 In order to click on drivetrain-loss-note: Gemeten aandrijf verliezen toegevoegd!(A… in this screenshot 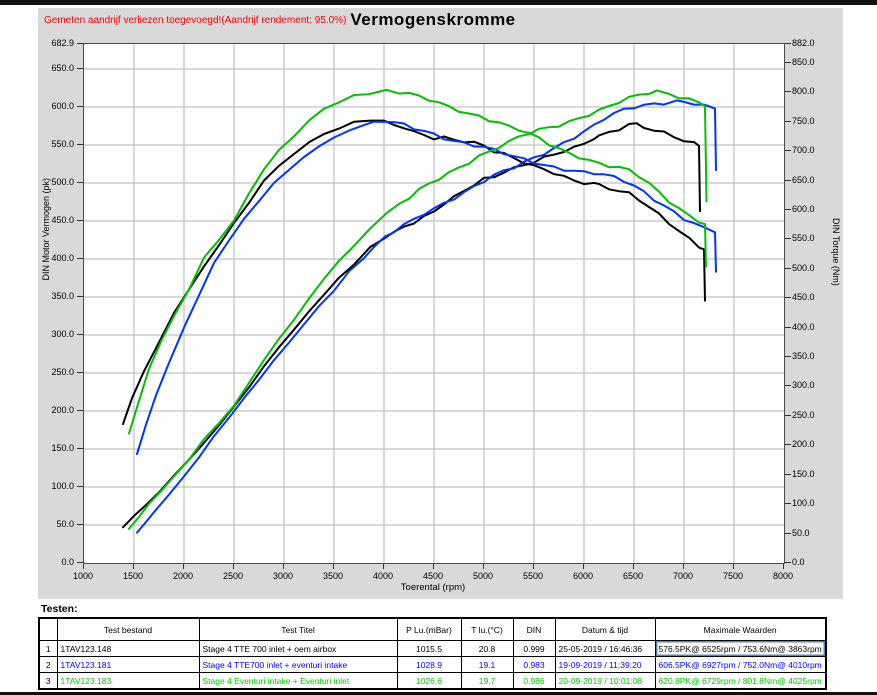, I will do `click(195, 20)`.